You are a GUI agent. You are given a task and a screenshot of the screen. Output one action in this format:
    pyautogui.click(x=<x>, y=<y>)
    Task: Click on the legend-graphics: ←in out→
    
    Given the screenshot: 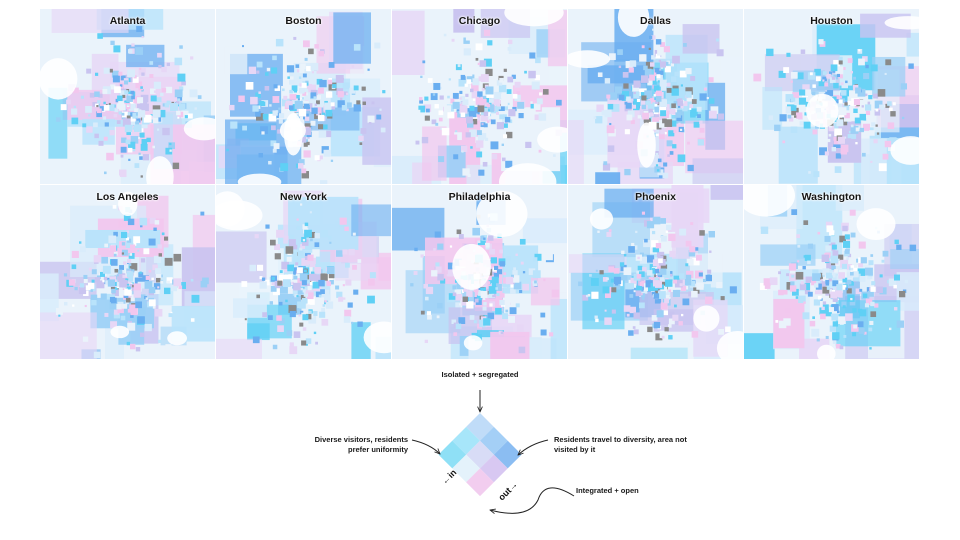 What is the action you would take?
    pyautogui.click(x=493, y=465)
    